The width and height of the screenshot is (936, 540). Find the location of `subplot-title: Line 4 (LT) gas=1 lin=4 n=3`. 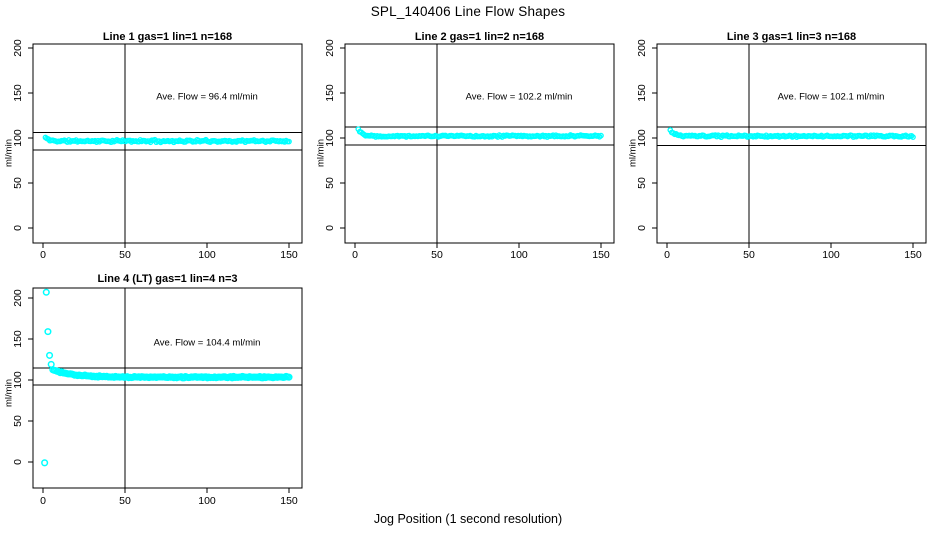

subplot-title: Line 4 (LT) gas=1 lin=4 n=3 is located at coordinates (167, 279).